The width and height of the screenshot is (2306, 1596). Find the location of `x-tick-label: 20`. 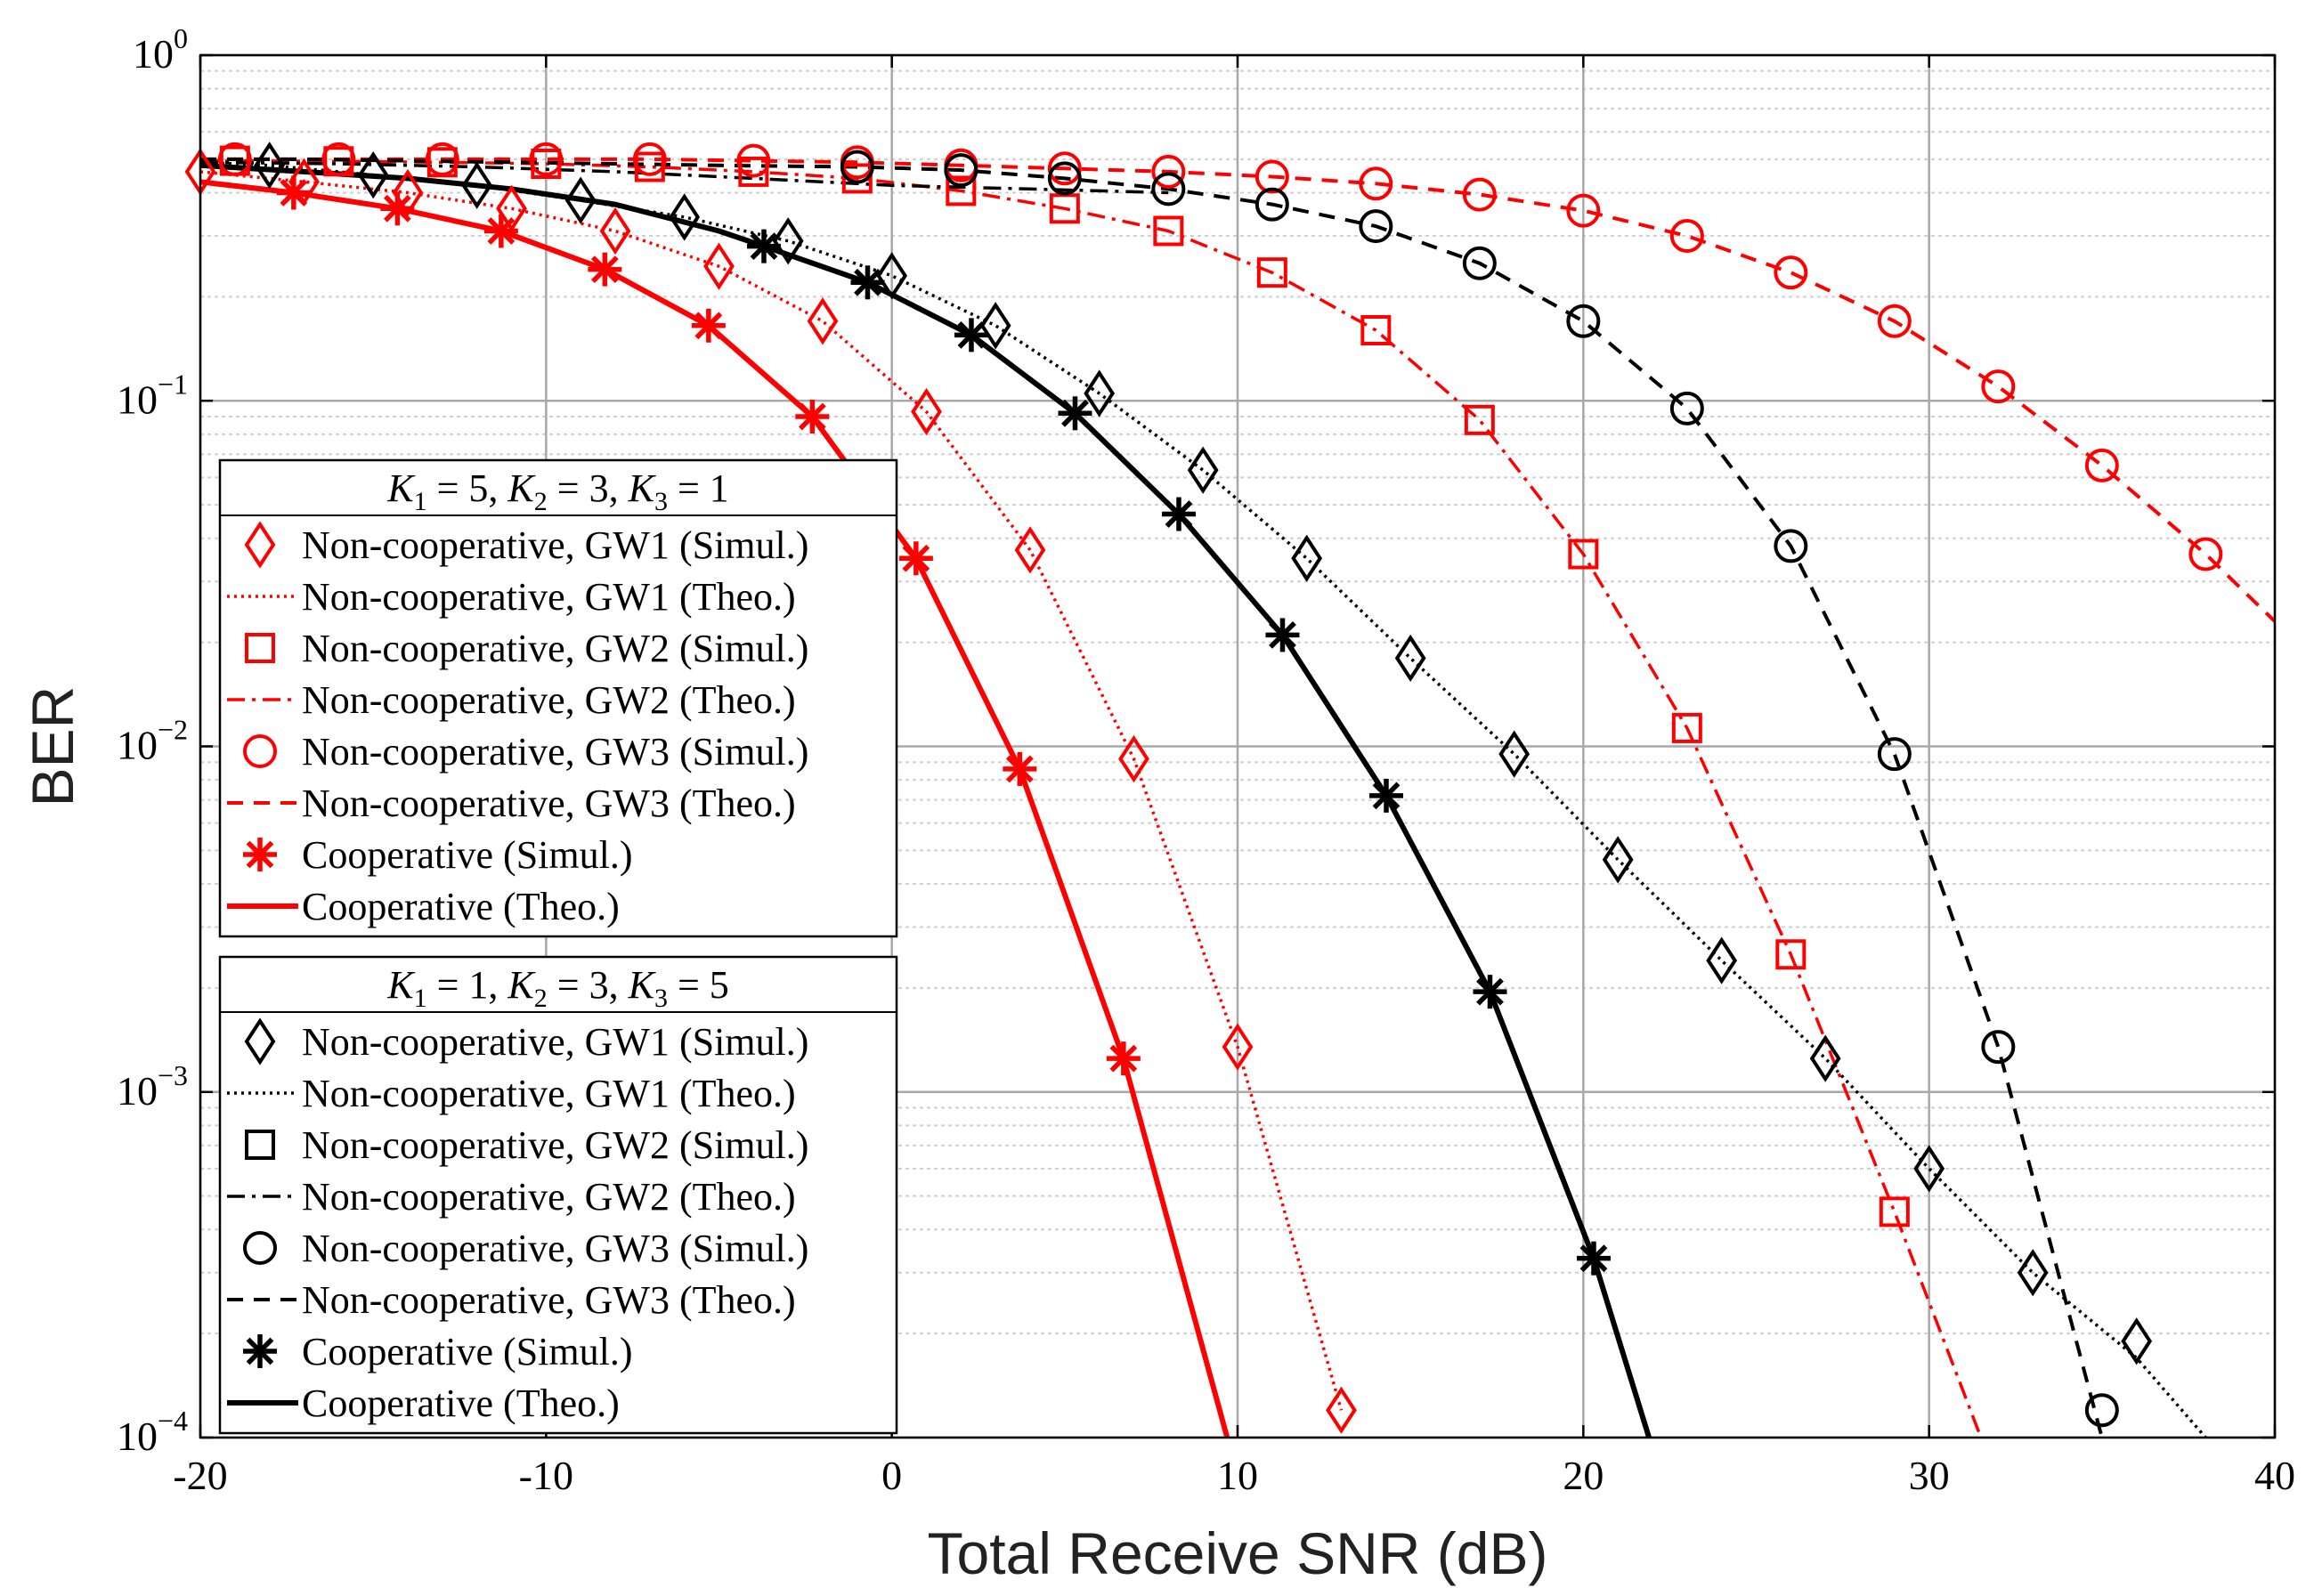

x-tick-label: 20 is located at coordinates (1584, 1475).